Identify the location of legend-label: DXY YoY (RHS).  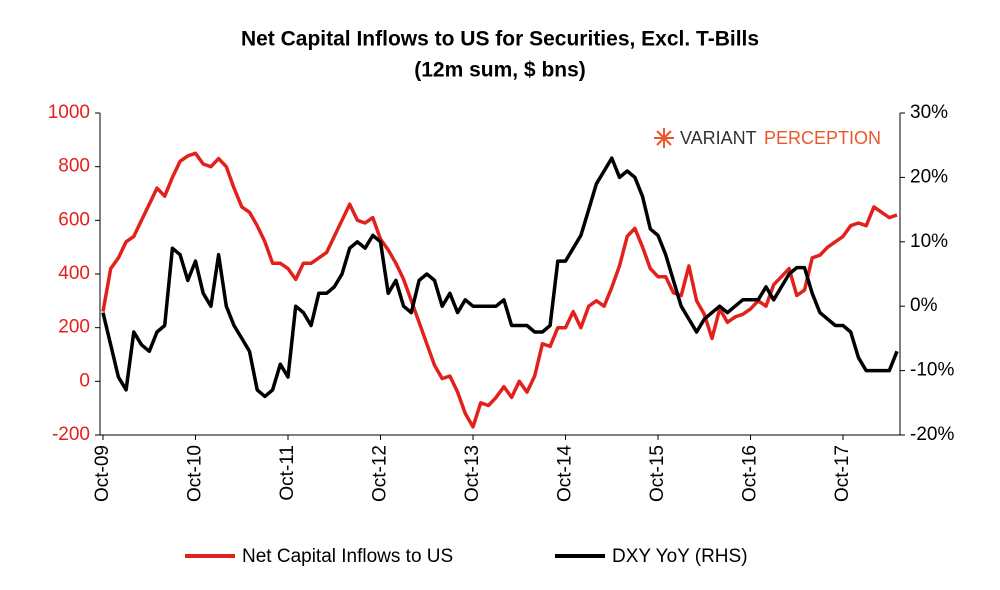
(680, 556).